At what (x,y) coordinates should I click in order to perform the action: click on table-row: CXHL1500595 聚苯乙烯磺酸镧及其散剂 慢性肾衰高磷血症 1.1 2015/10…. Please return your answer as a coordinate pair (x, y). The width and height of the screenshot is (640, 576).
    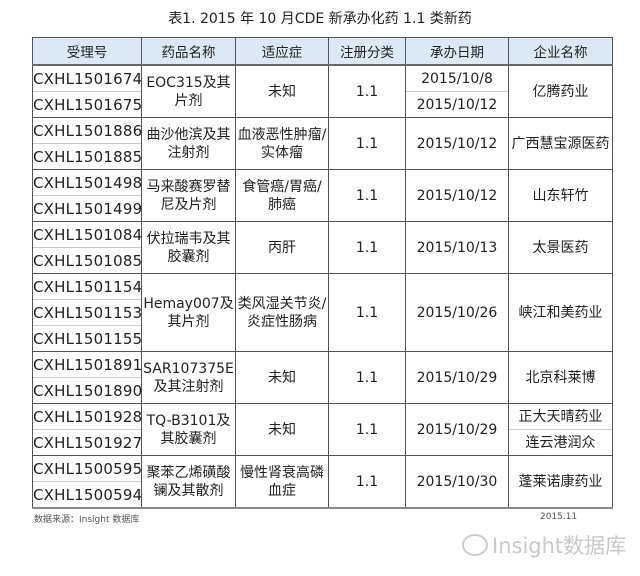
    Looking at the image, I should click on (322, 481).